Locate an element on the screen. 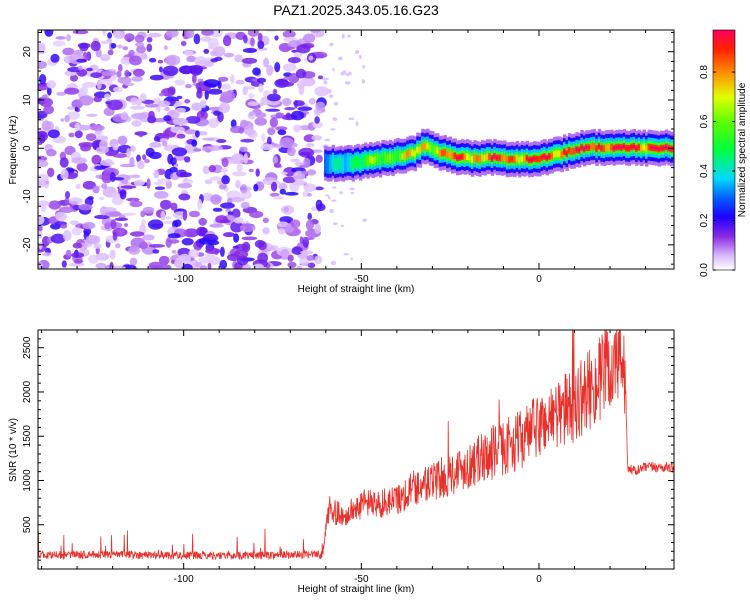 Image resolution: width=750 pixels, height=600 pixels. colorbar-tick-label: 0.6 is located at coordinates (704, 121).